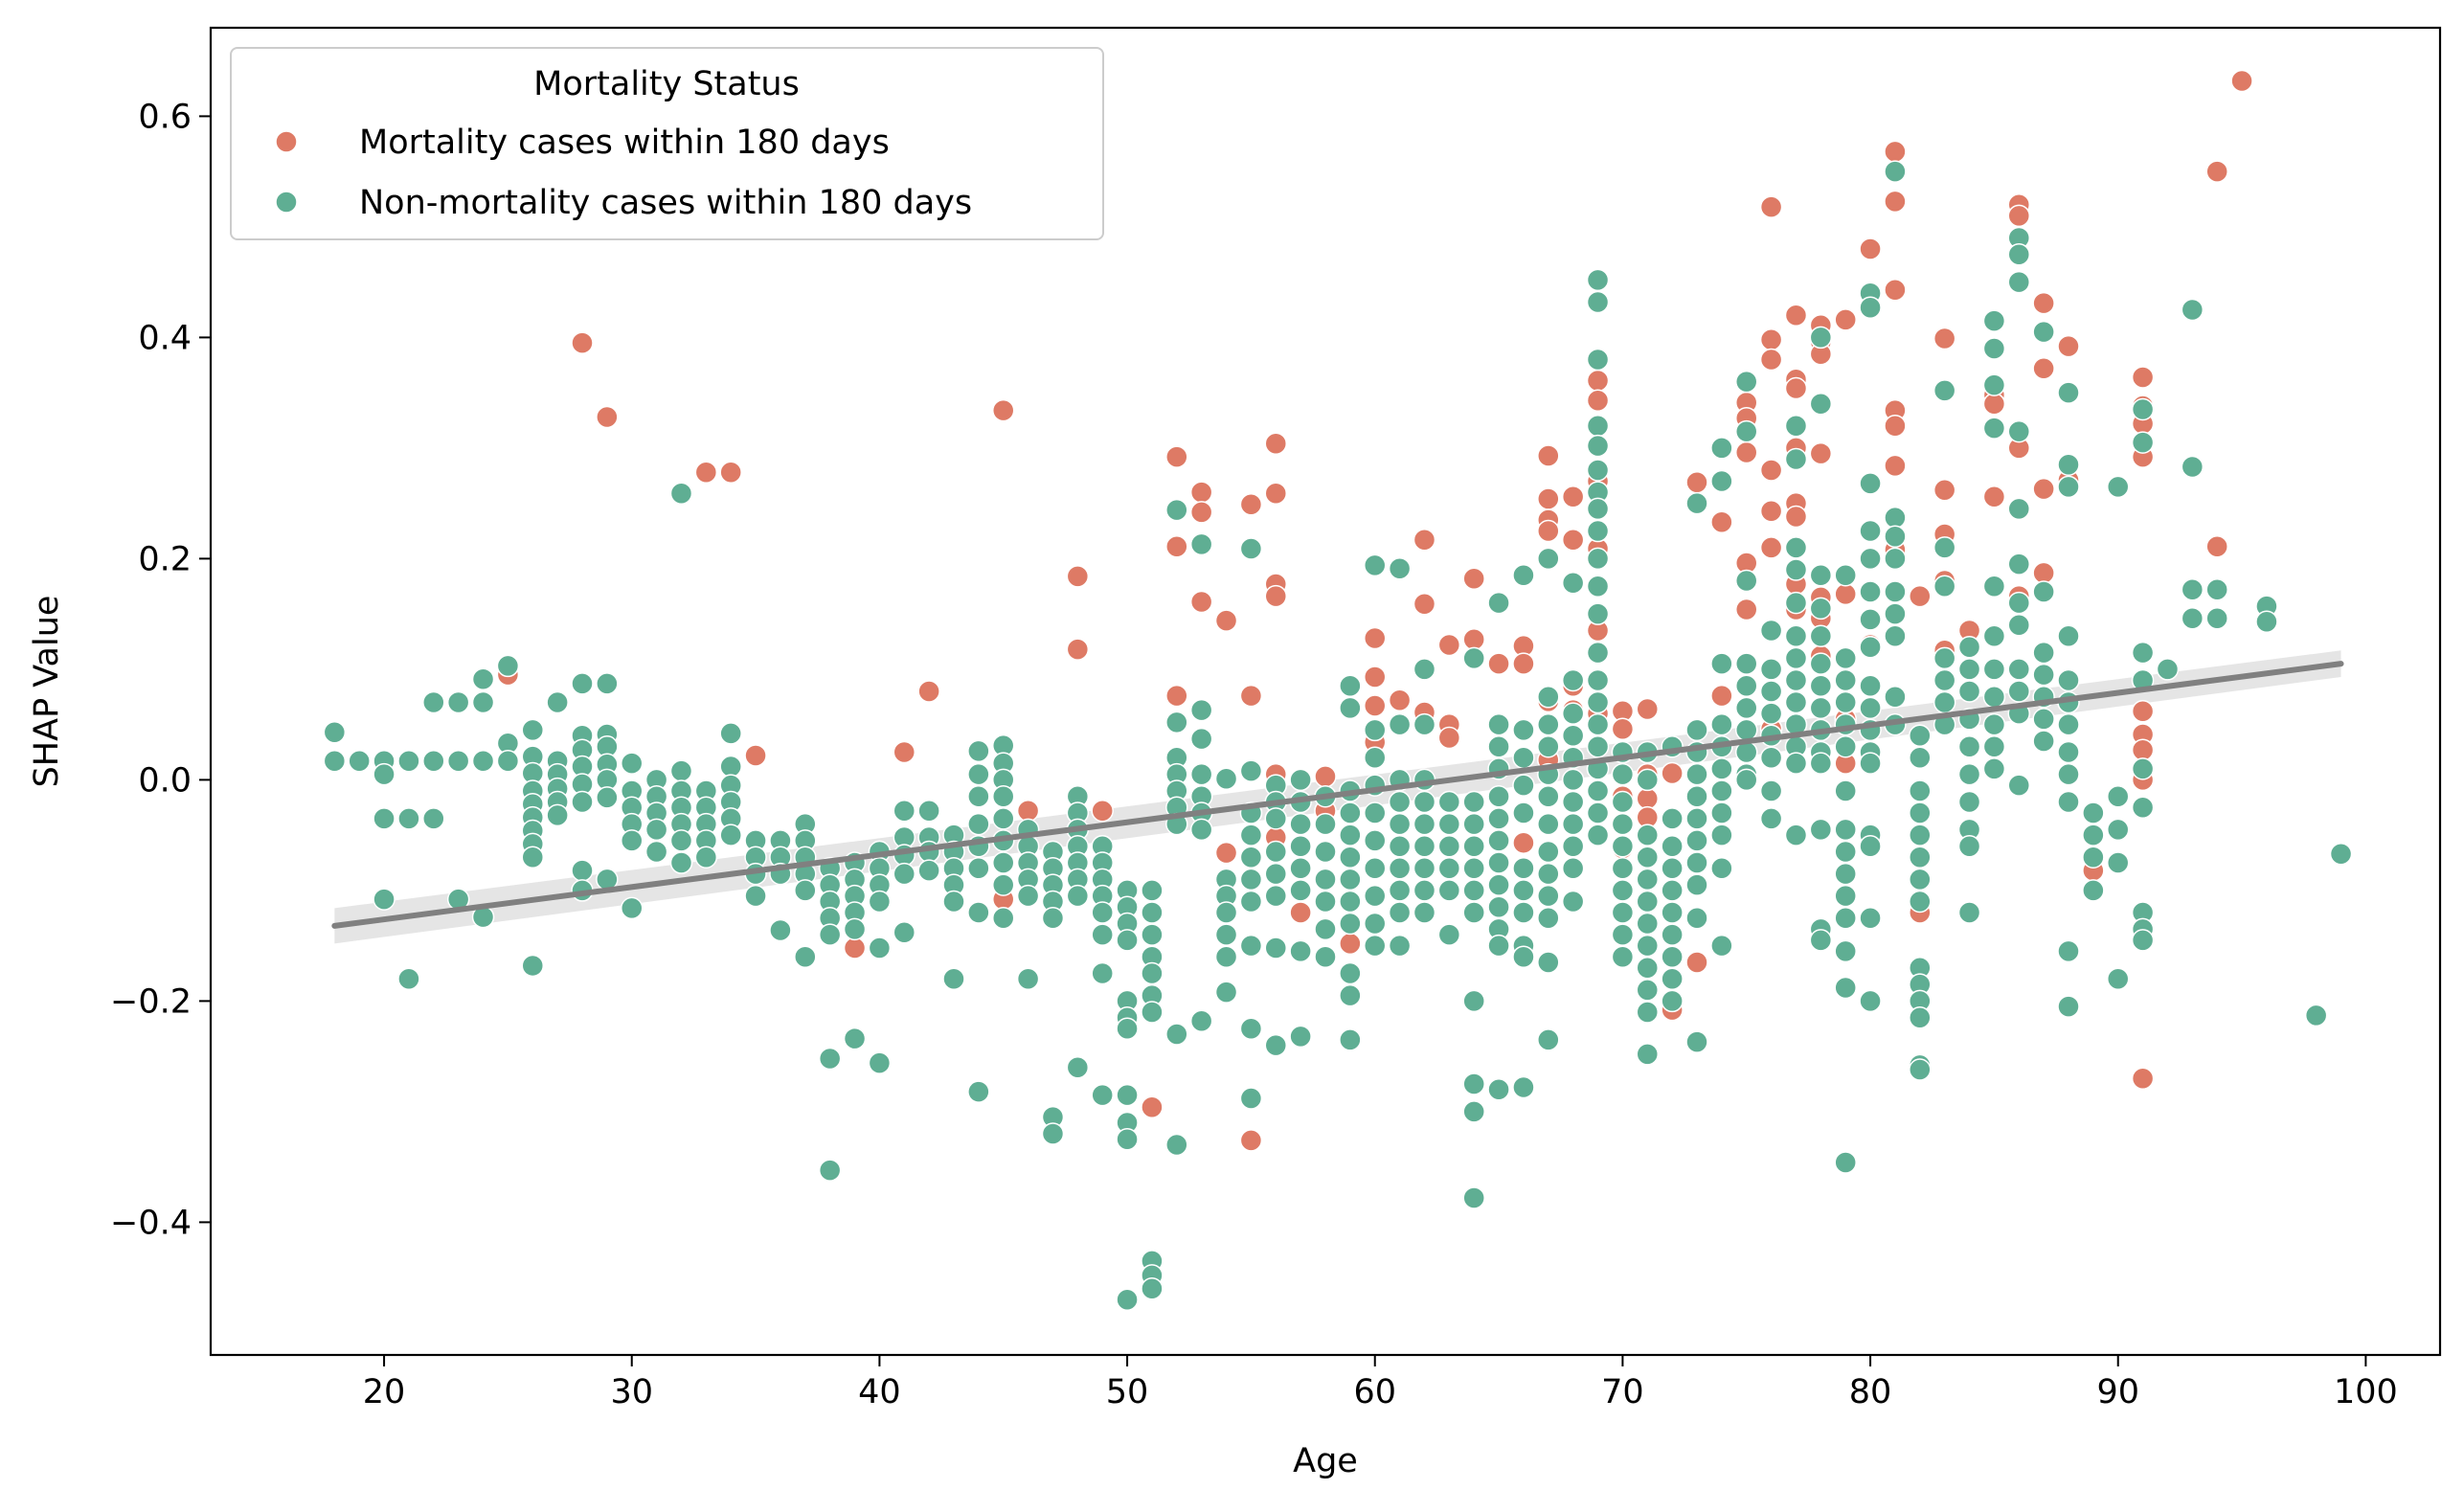 This screenshot has width=2464, height=1512. Describe the element at coordinates (151, 1001) in the screenshot. I see `y-tick-label: −0.2` at that location.